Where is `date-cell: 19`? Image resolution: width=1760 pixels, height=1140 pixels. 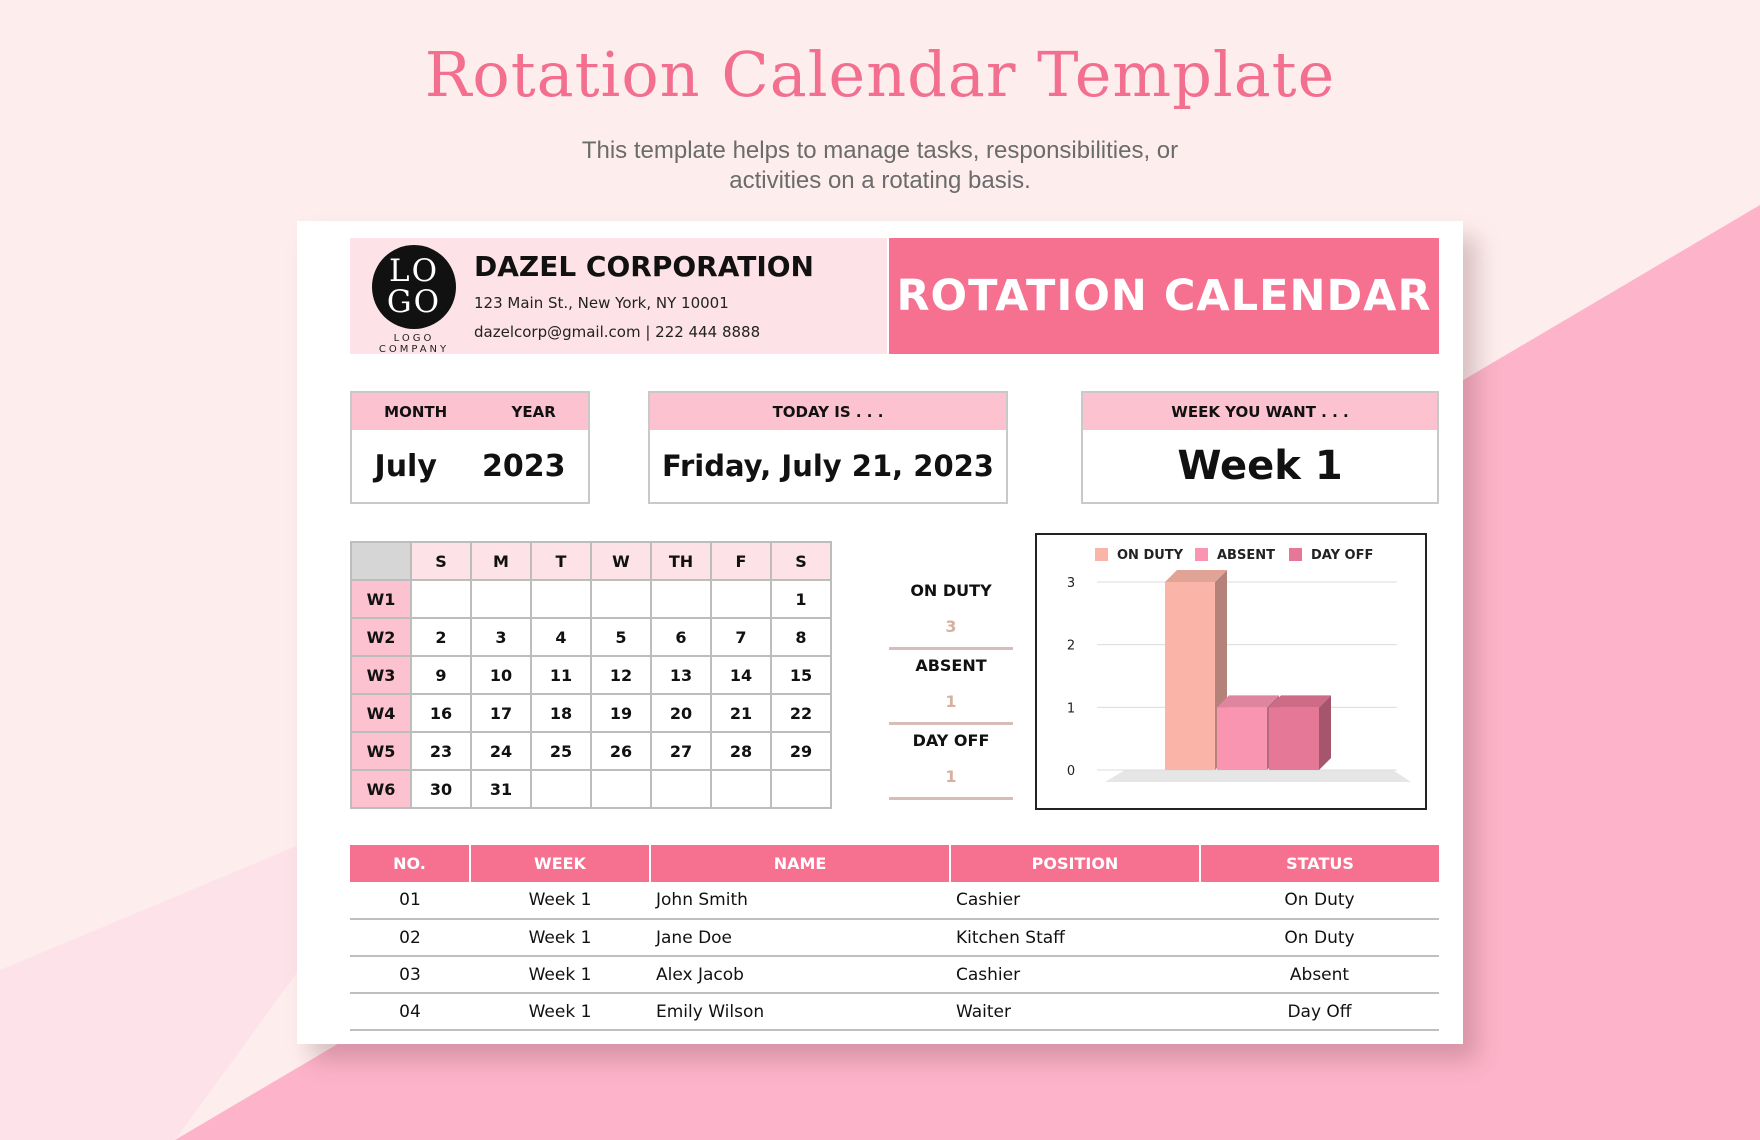
date-cell: 19 is located at coordinates (621, 713).